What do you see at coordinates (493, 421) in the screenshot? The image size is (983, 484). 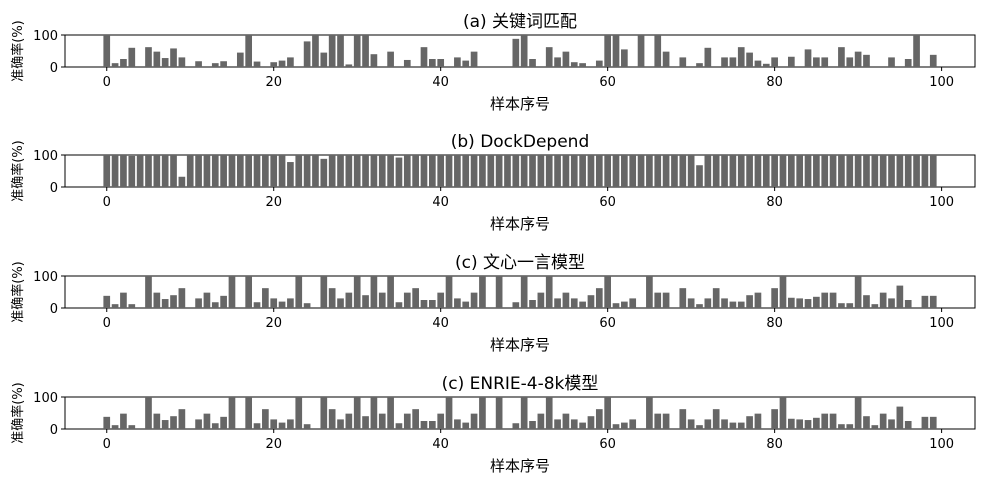 I see `axis-ticks: 0 20 40 60 80 100 0 100` at bounding box center [493, 421].